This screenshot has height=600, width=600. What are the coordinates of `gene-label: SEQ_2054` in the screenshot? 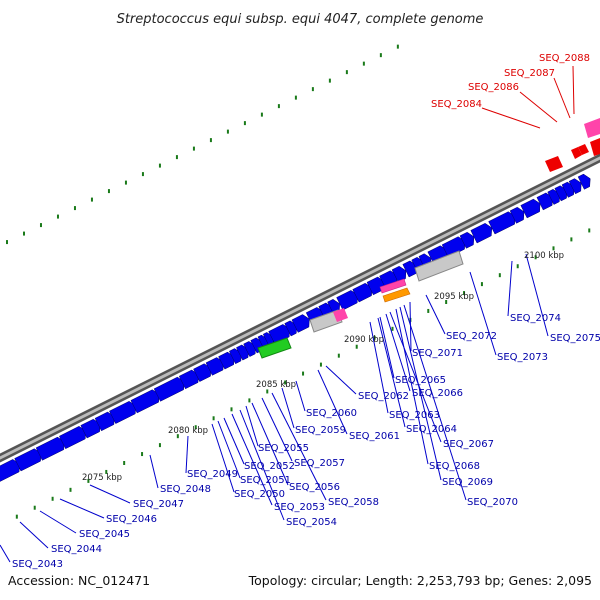 It's located at (311, 522).